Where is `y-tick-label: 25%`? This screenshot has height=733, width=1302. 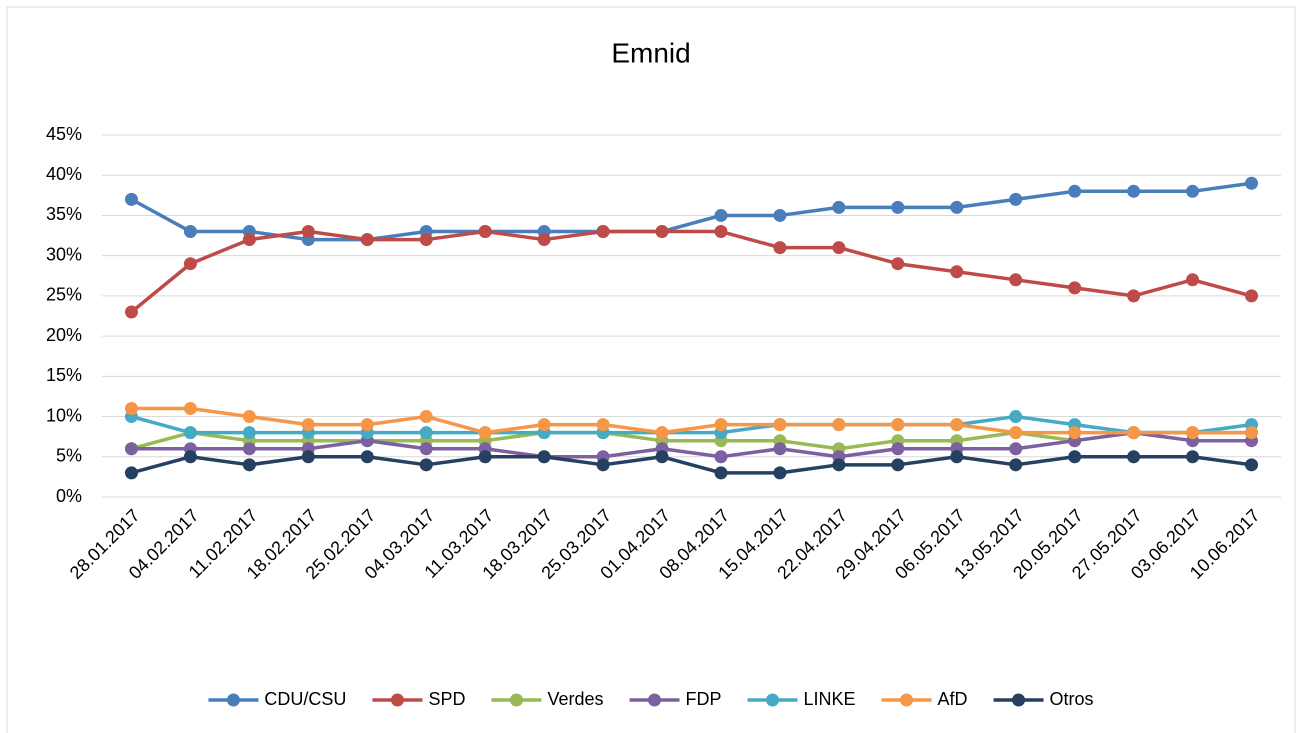 y-tick-label: 25% is located at coordinates (64, 295).